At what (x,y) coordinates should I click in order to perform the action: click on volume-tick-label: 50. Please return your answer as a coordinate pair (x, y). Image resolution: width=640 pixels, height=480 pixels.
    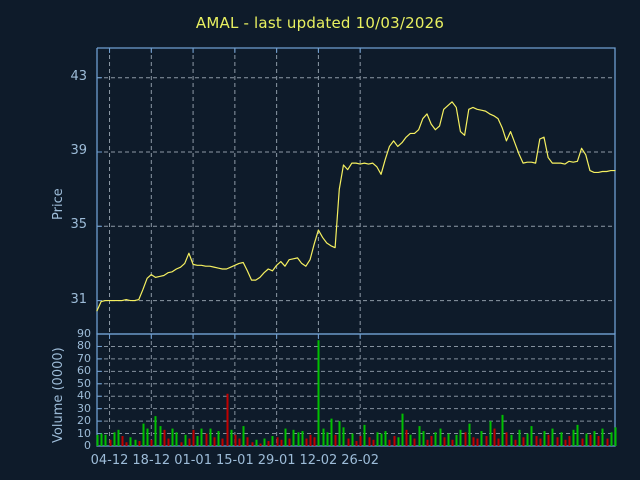
    Looking at the image, I should click on (84, 383).